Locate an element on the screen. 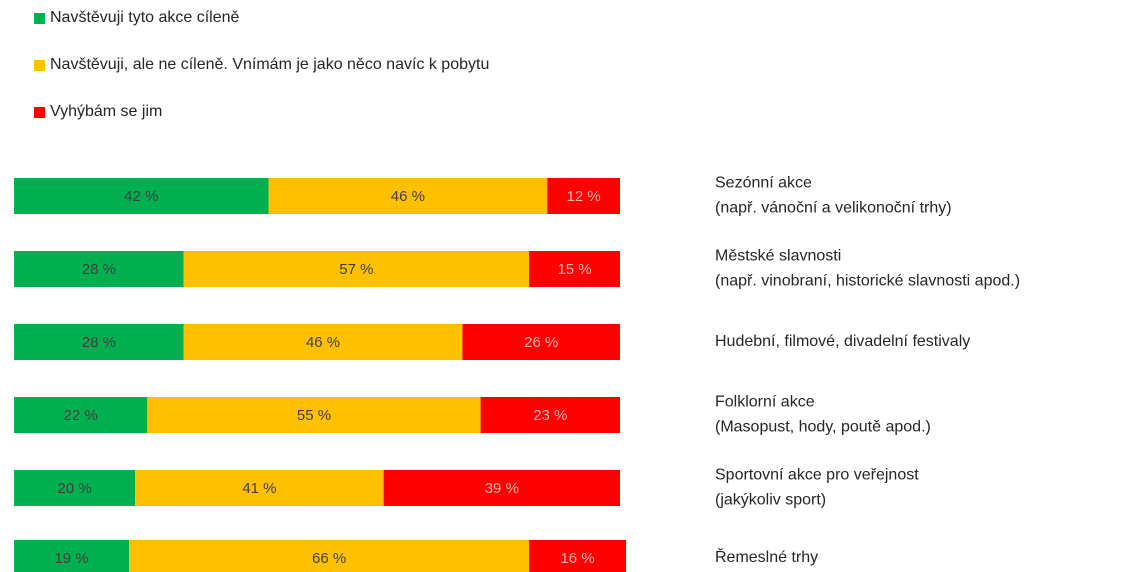 Image resolution: width=1136 pixels, height=572 pixels. category-label: Hudební, filmové, divadelní festivaly is located at coordinates (842, 341).